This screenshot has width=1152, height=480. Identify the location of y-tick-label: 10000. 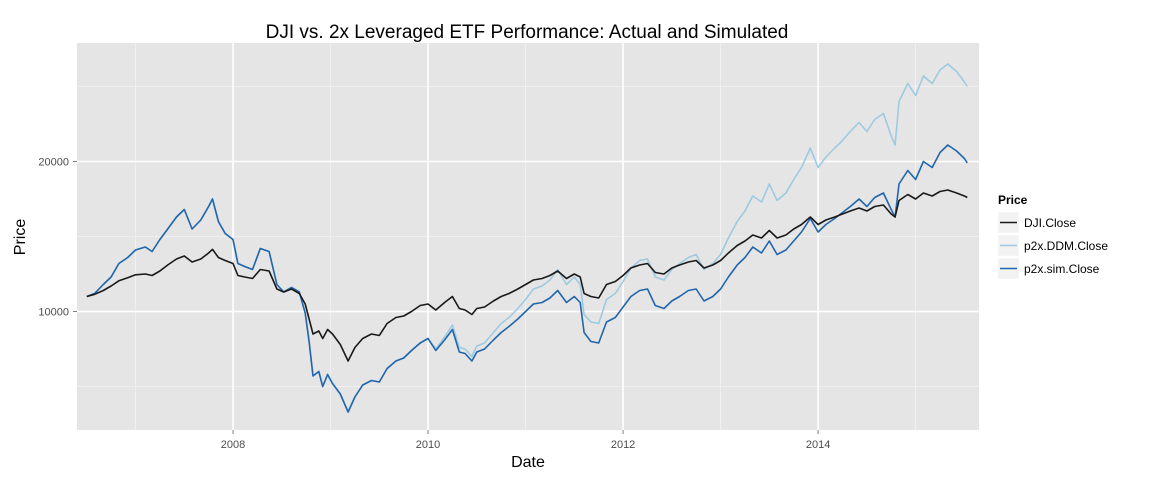
(53, 313).